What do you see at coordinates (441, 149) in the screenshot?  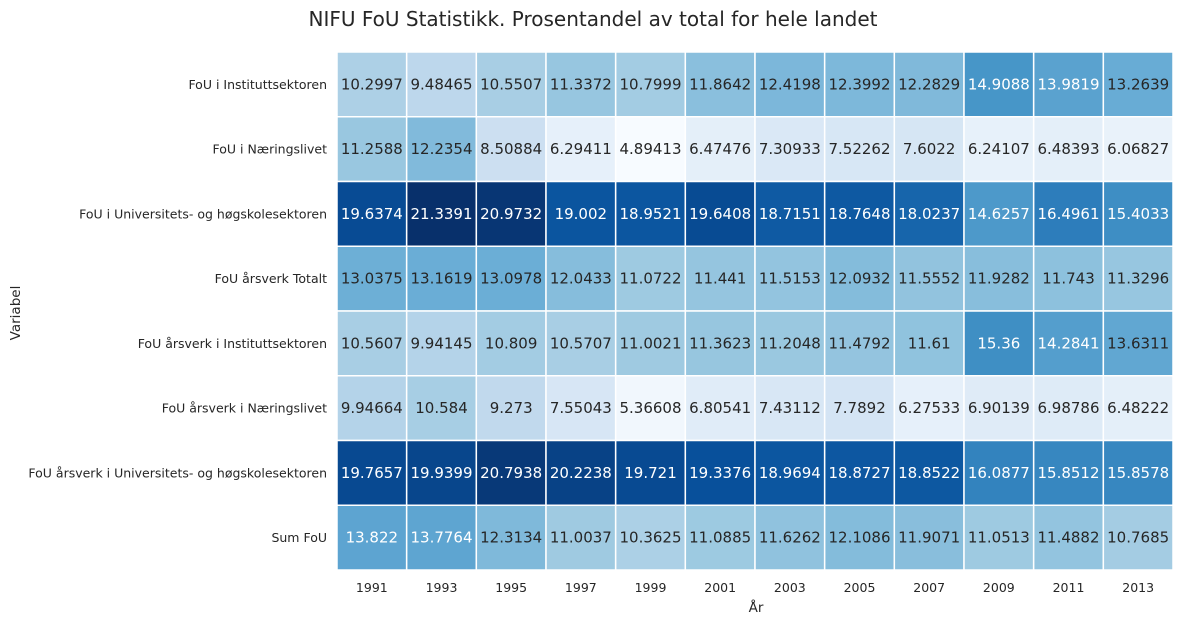 I see `cell-value-label: 12.2354` at bounding box center [441, 149].